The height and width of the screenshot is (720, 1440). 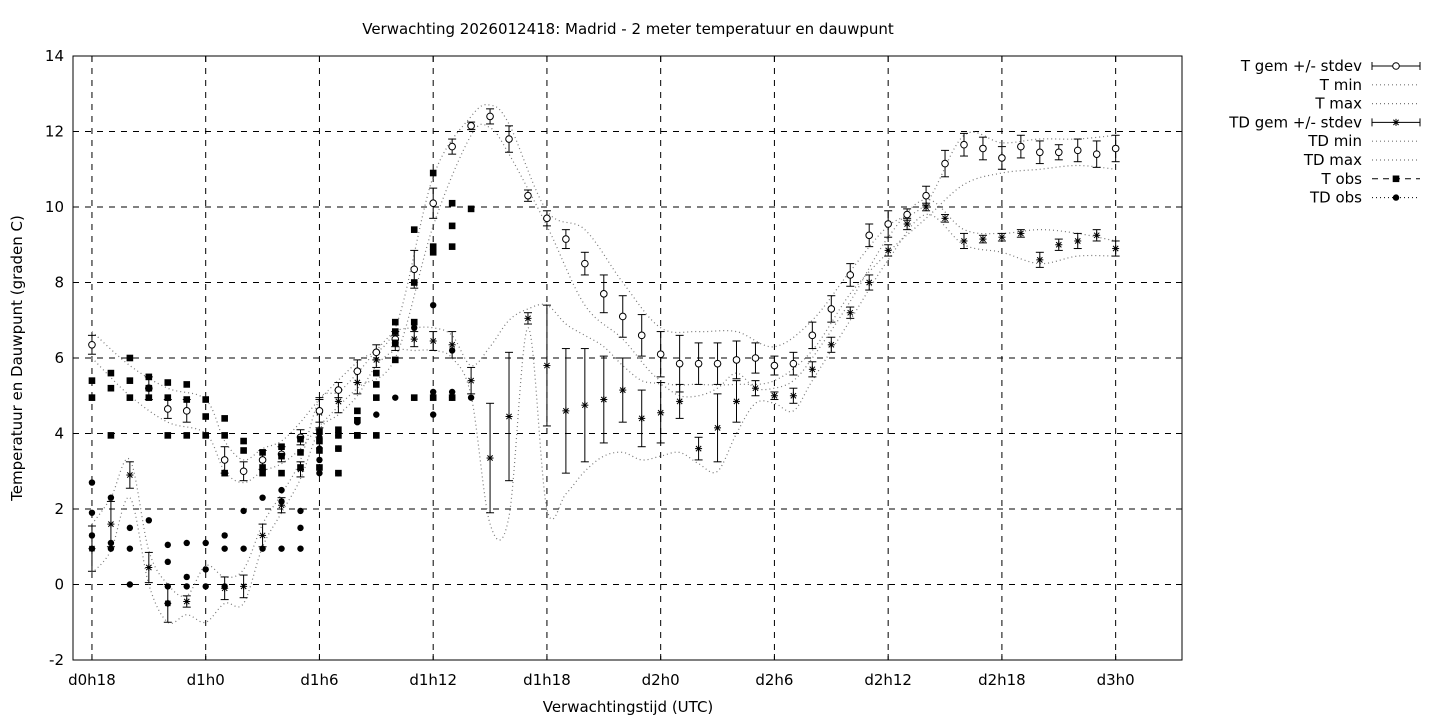 I want to click on legend-item-t_mean: T gem +/- stdev, so click(x=1330, y=66).